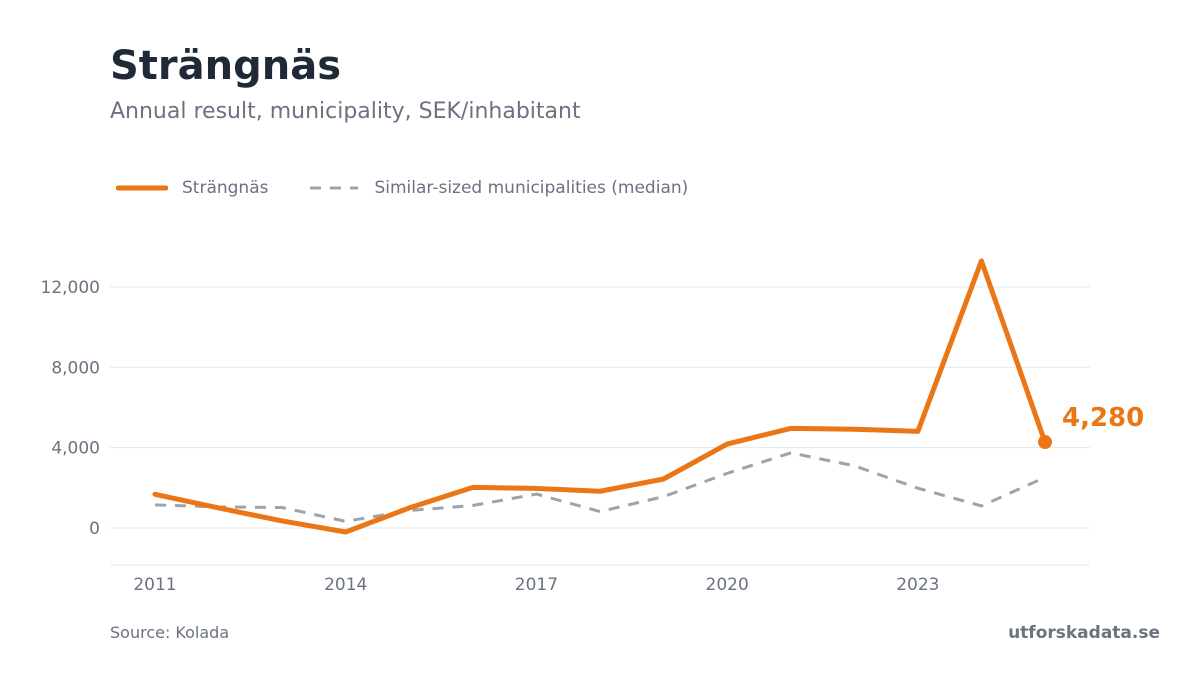 The image size is (1200, 679). I want to click on legend-swatch-solid, so click(142, 188).